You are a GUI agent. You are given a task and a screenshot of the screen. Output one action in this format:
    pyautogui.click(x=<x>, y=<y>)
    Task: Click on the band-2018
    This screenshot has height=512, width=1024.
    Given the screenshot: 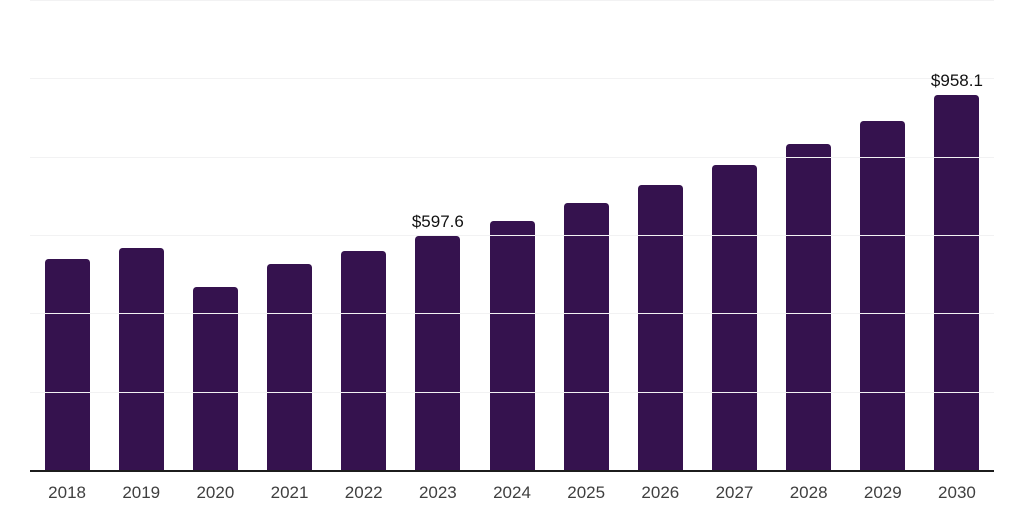 What is the action you would take?
    pyautogui.click(x=67, y=364)
    